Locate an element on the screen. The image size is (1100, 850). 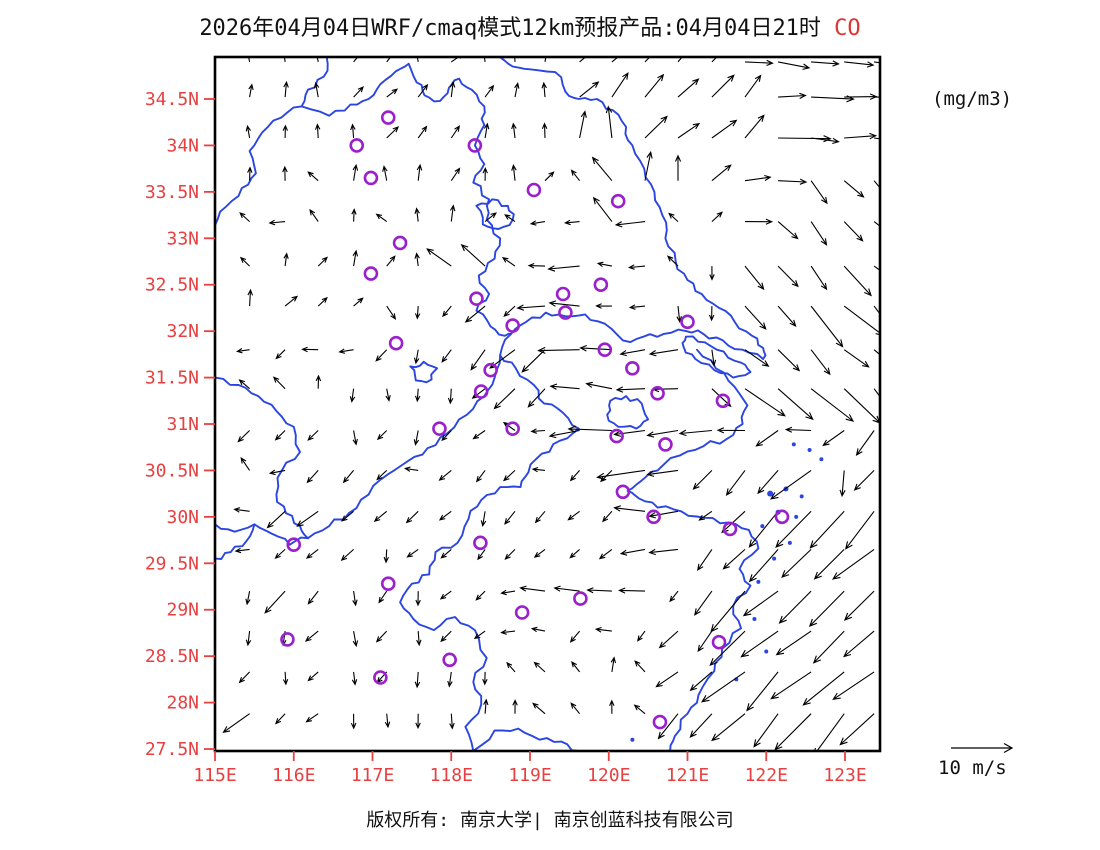
y-axis-tick-label: 32N is located at coordinates (182, 331).